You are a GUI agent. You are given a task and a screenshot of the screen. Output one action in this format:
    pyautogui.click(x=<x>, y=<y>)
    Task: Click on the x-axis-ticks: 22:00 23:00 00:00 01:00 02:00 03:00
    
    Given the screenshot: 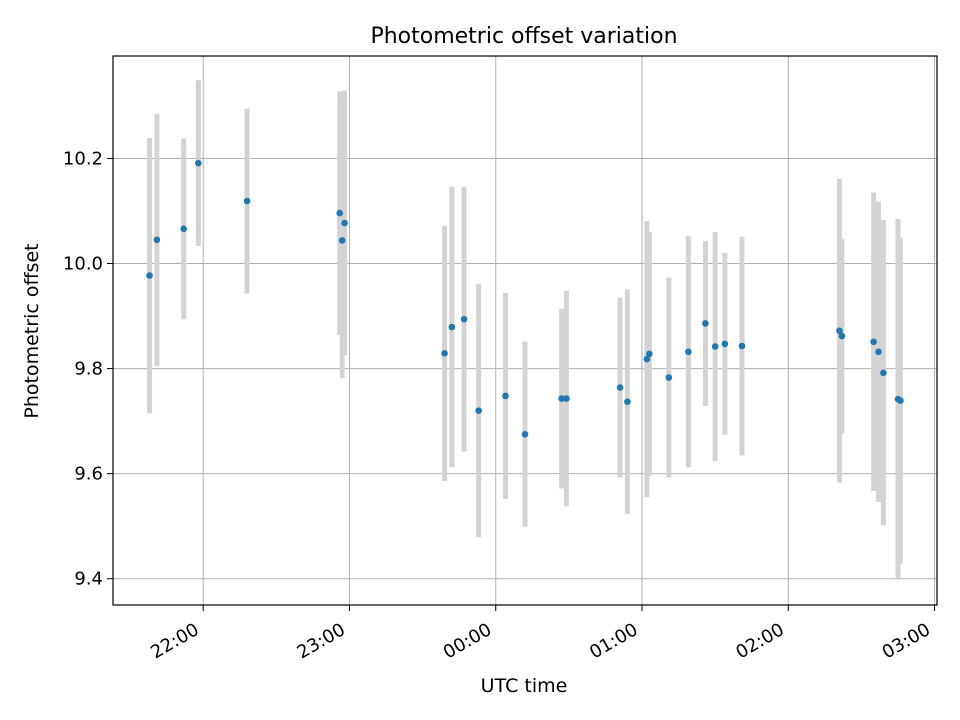 What is the action you would take?
    pyautogui.click(x=541, y=634)
    